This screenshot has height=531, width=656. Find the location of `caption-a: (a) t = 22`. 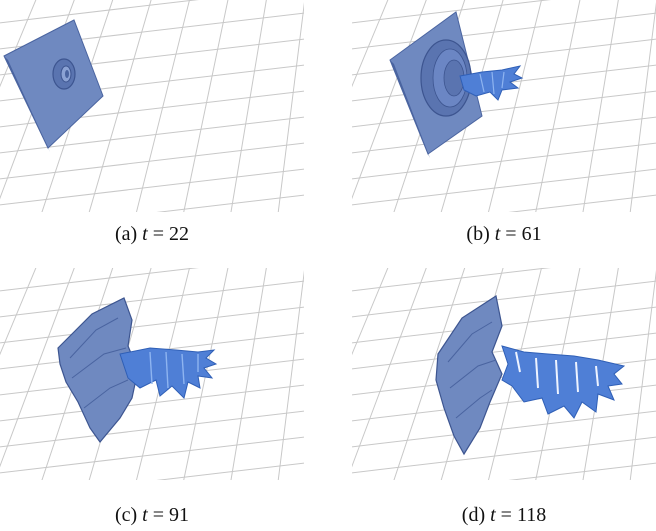

caption-a: (a) t = 22 is located at coordinates (152, 234).